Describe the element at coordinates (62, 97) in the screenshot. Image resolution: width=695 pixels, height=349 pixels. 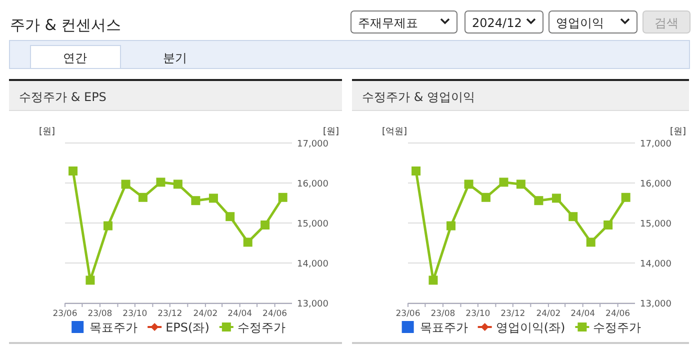
I see `chart-title: 수정주가 & EPS` at that location.